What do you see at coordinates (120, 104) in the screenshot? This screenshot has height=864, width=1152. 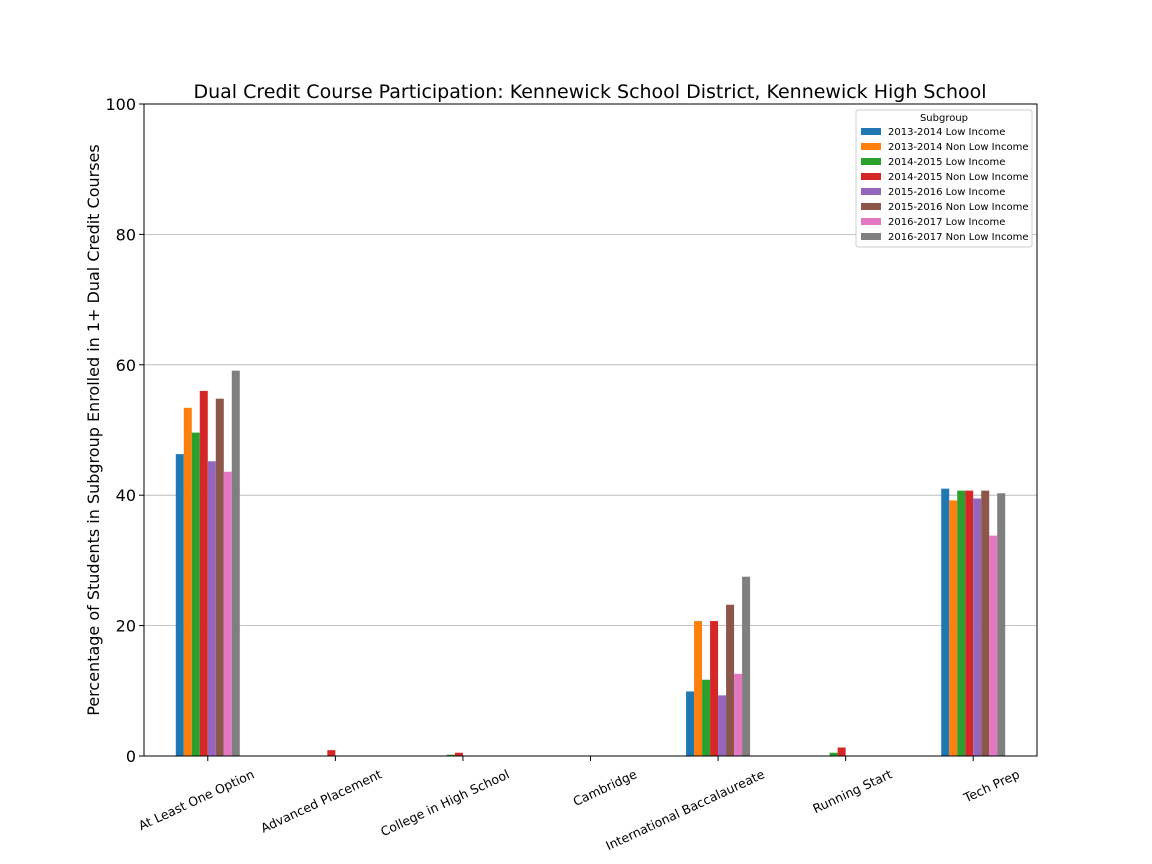 I see `y-tick-label: 100` at bounding box center [120, 104].